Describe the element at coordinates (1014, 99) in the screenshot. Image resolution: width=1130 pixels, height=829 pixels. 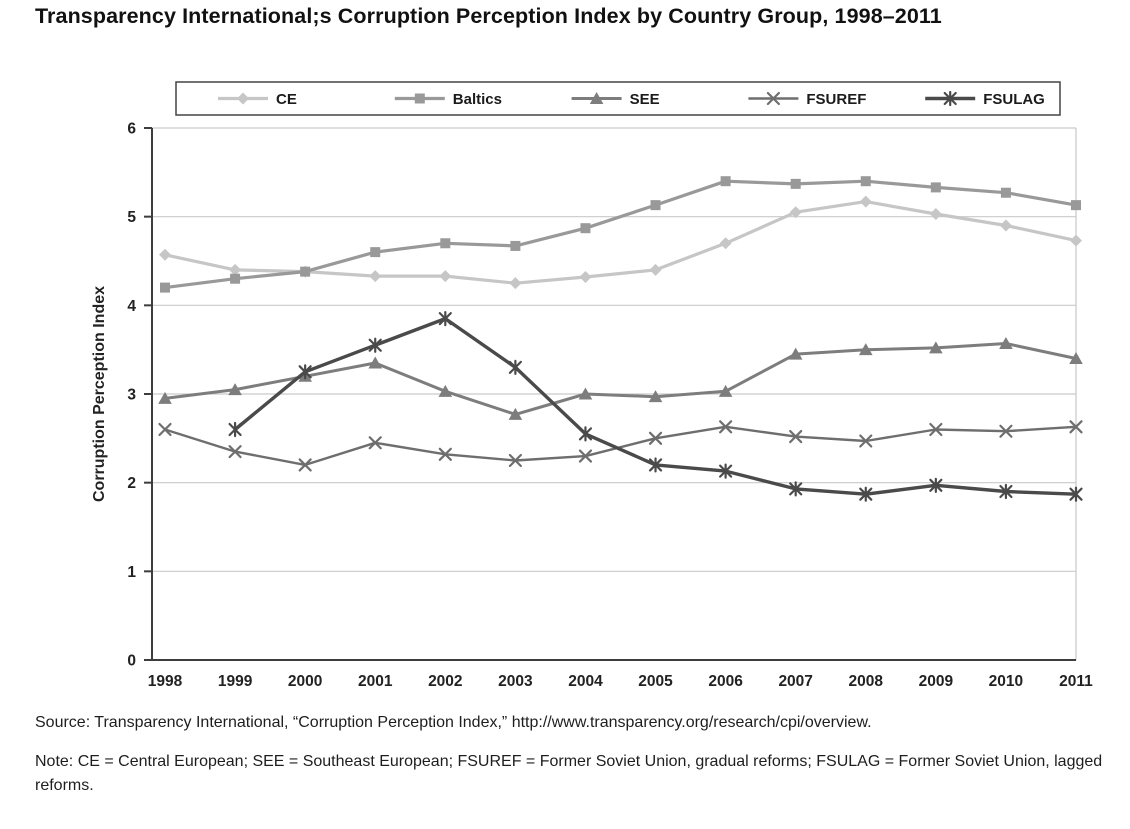
I see `legend-label-FSULAG: FSULAG` at that location.